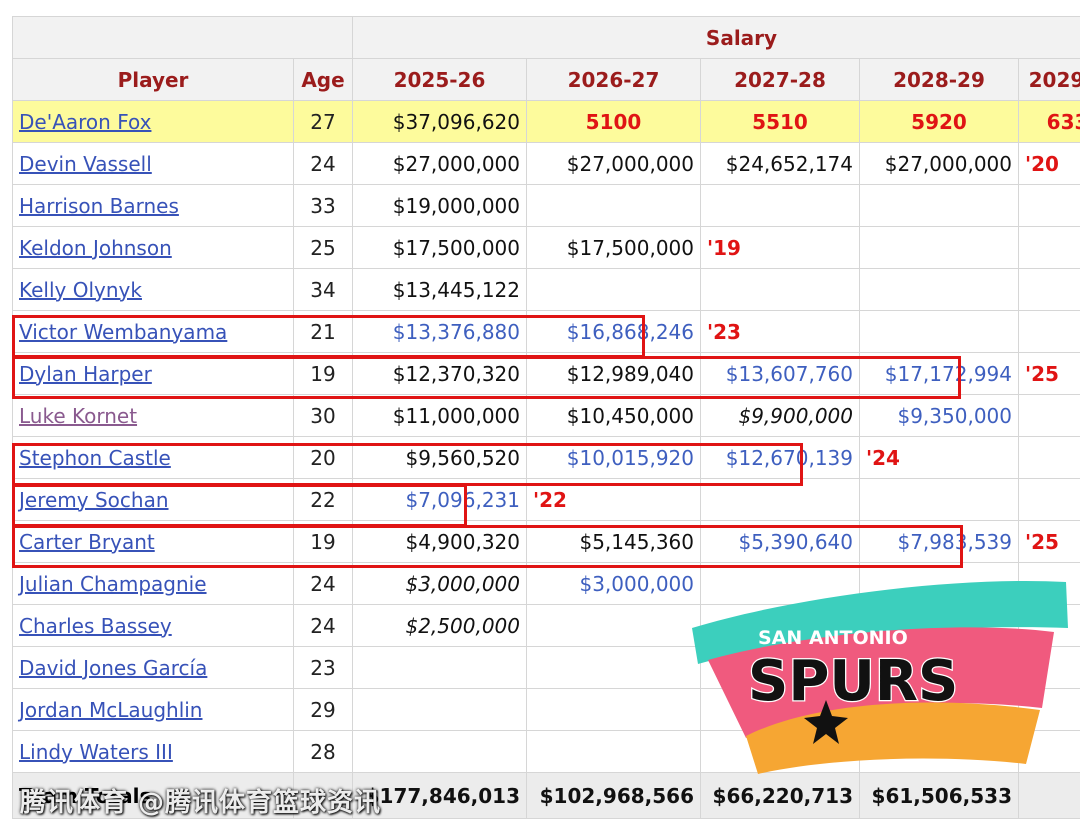 Image resolution: width=1080 pixels, height=835 pixels. Describe the element at coordinates (613, 247) in the screenshot. I see `salary-cell: $17,500,000` at that location.